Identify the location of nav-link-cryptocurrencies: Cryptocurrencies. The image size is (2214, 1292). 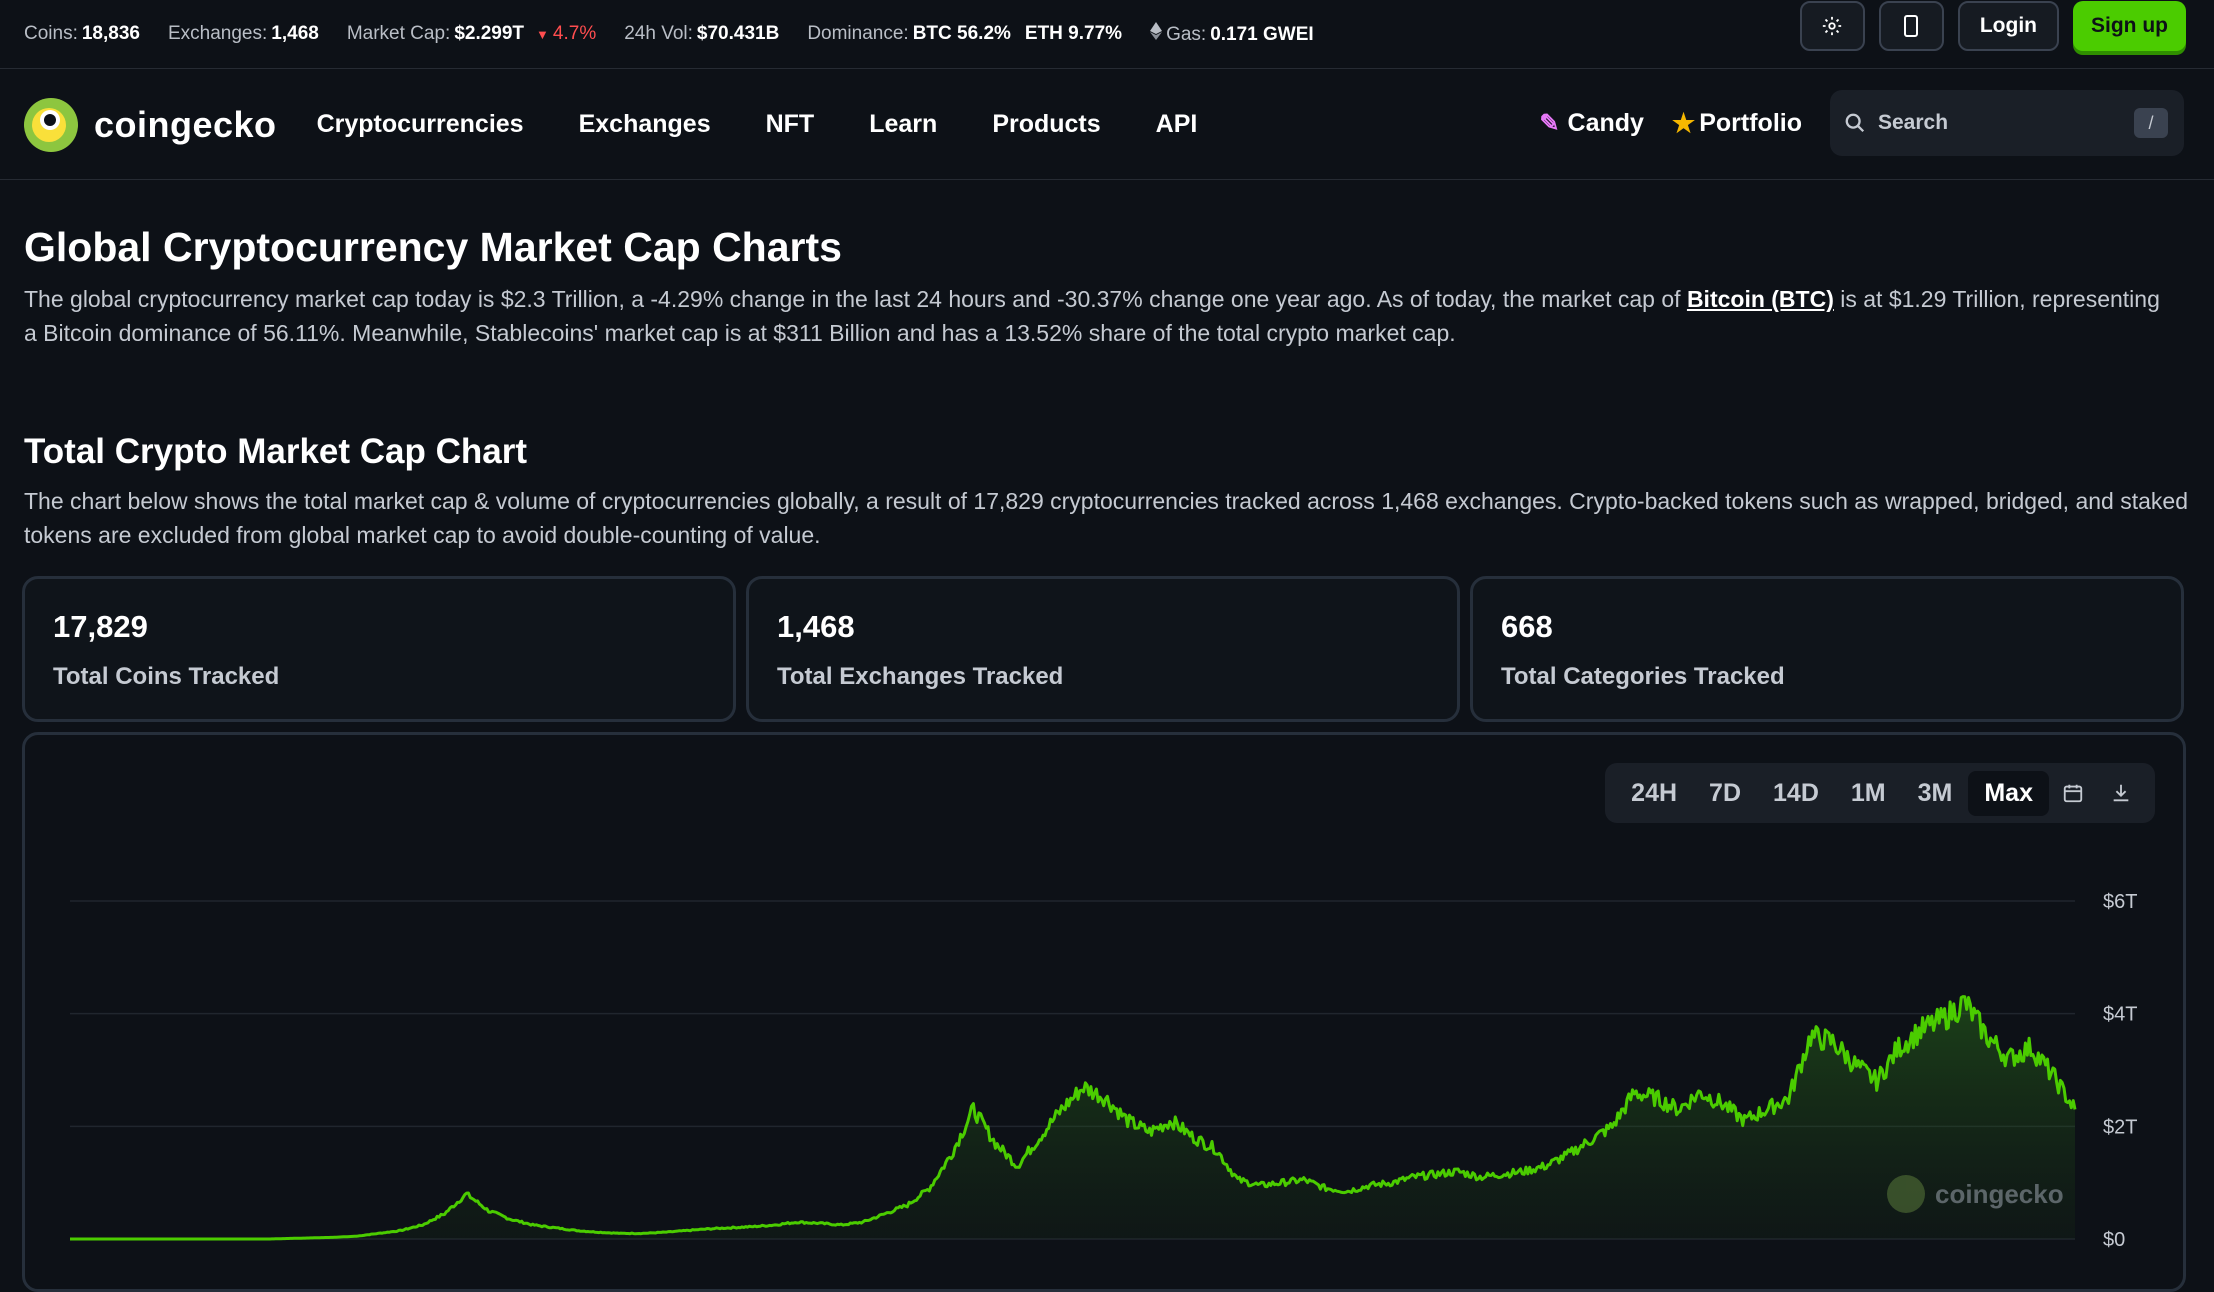
(420, 124).